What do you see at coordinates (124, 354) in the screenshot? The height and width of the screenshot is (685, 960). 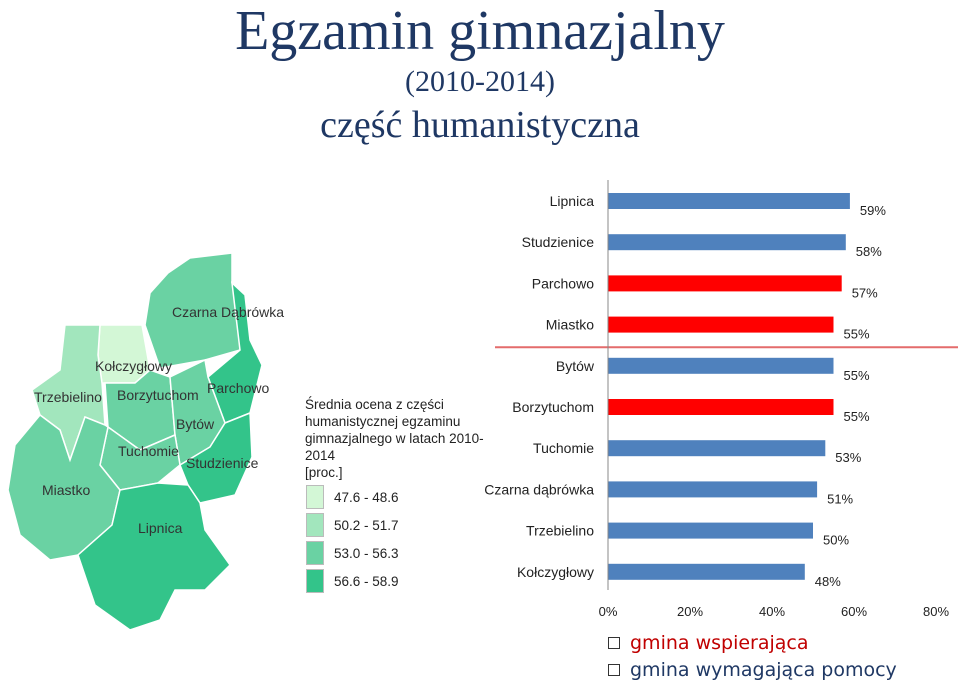 I see `region-kolczyglowy` at bounding box center [124, 354].